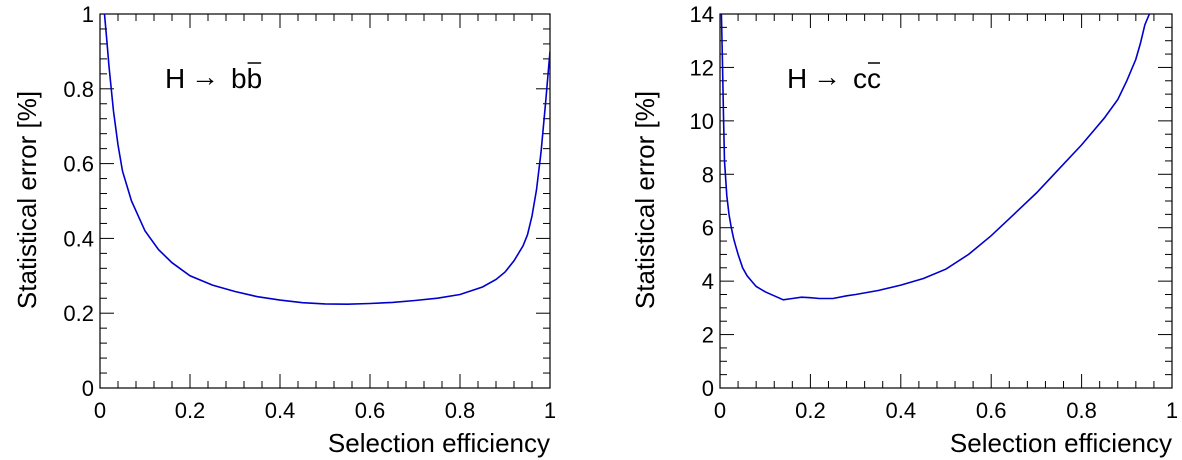  I want to click on process-annotation: H → bb, so click(213, 77).